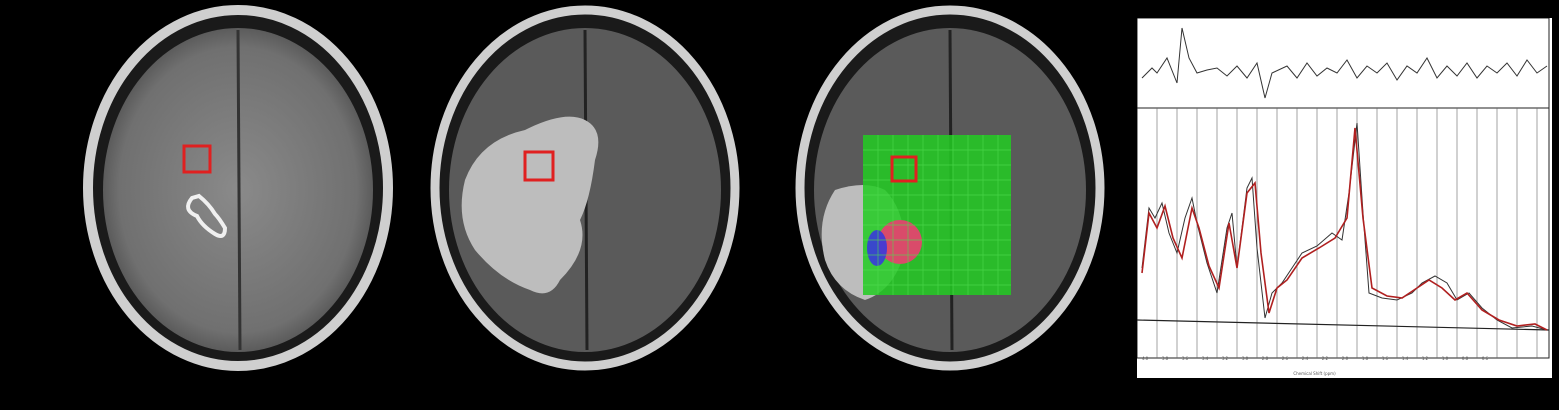 The height and width of the screenshot is (410, 1559). I want to click on x-tick: 0.6, so click(1485, 358).